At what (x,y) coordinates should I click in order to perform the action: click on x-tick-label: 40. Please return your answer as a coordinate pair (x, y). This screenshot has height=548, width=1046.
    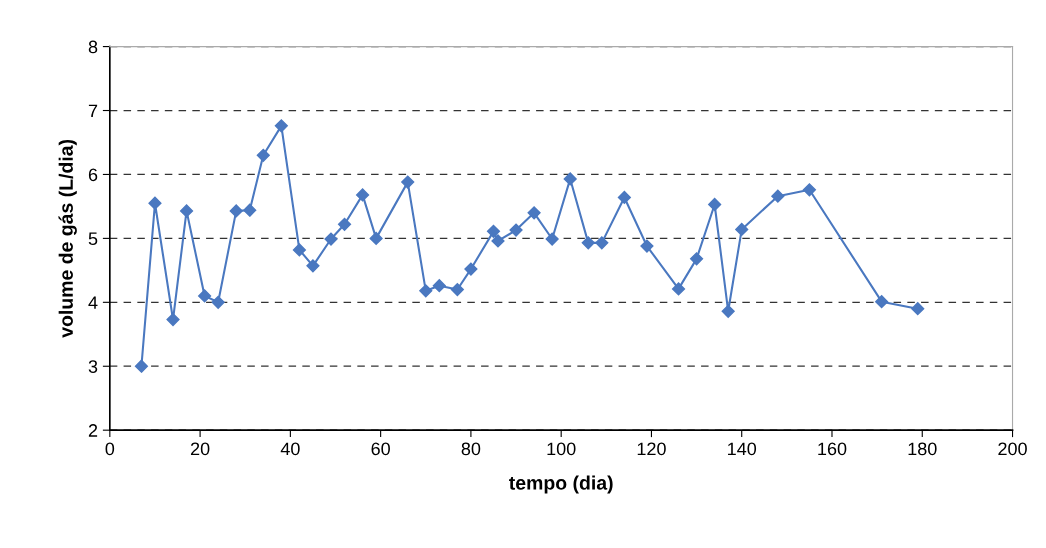
    Looking at the image, I should click on (290, 449).